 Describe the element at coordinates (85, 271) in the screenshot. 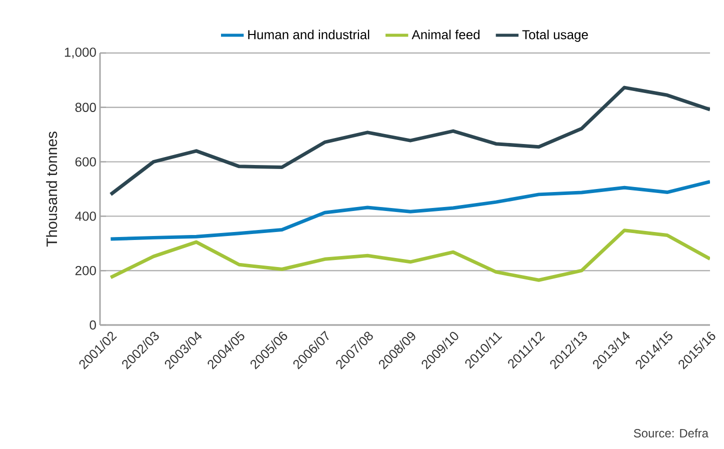

I see `y-tick-label: 200` at that location.